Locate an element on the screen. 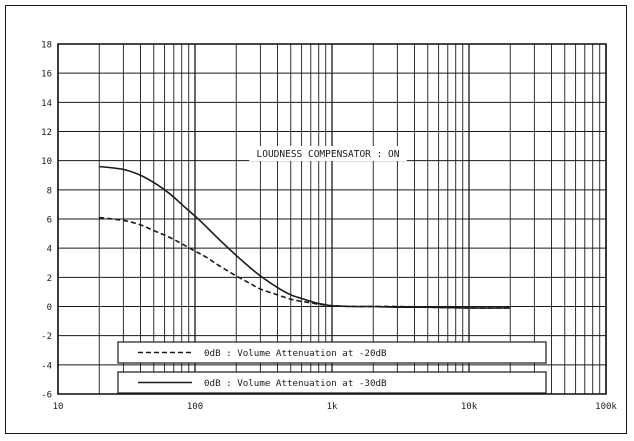 The height and width of the screenshot is (441, 634). y-tick-label: 2 is located at coordinates (49, 279).